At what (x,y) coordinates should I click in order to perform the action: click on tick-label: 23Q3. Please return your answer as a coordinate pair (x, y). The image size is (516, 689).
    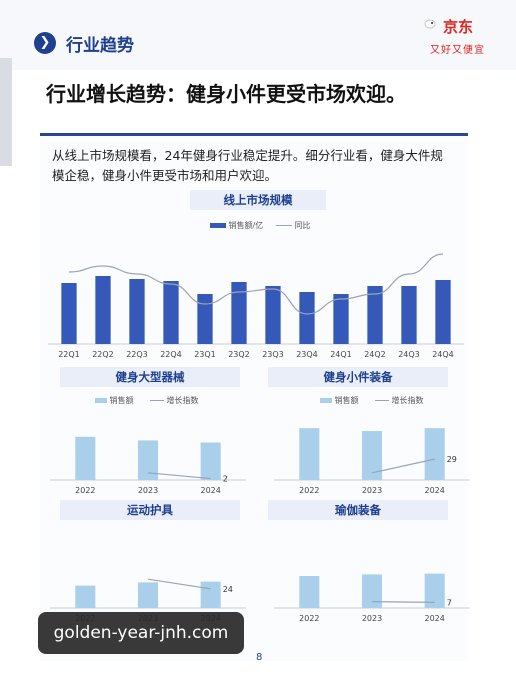
    Looking at the image, I should click on (273, 354).